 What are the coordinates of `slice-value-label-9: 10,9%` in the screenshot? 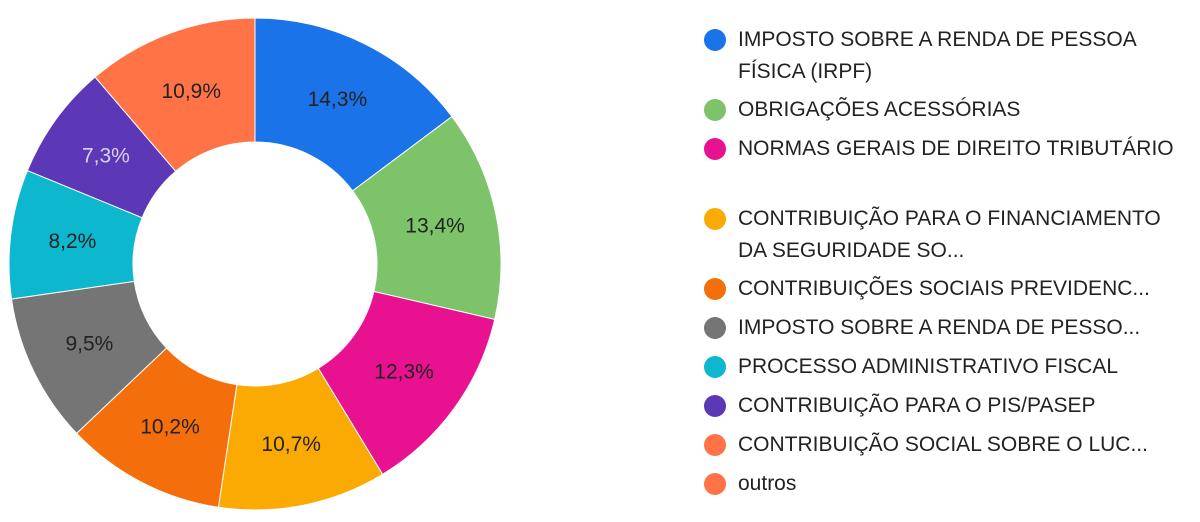 It's located at (191, 91).